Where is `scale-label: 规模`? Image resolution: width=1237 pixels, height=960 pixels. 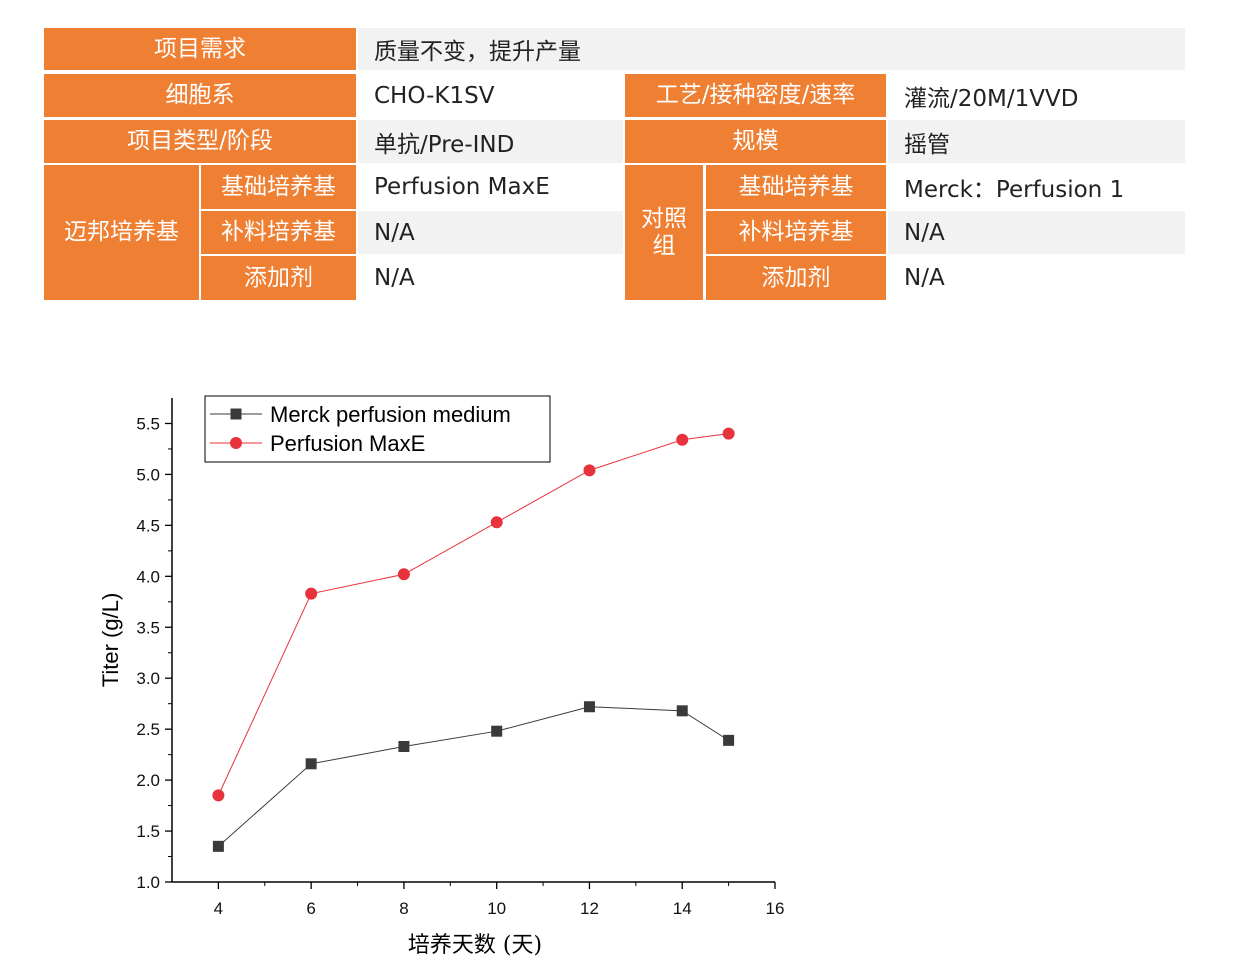 scale-label: 规模 is located at coordinates (755, 141).